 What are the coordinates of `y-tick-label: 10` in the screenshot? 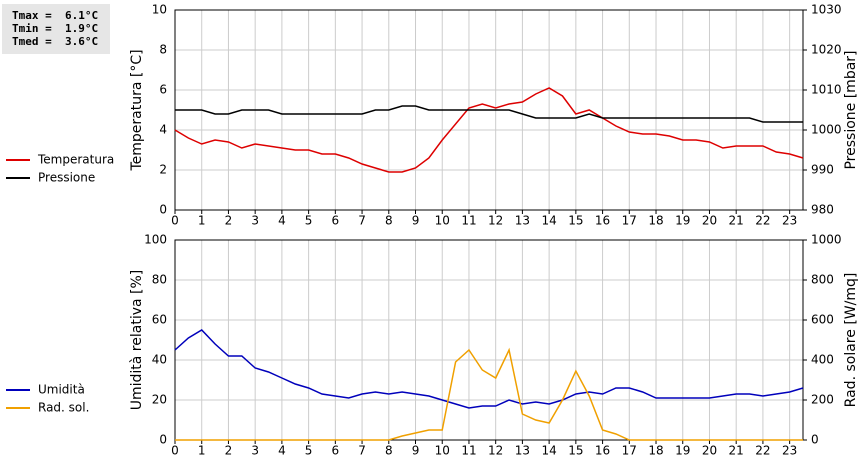 It's located at (159, 10).